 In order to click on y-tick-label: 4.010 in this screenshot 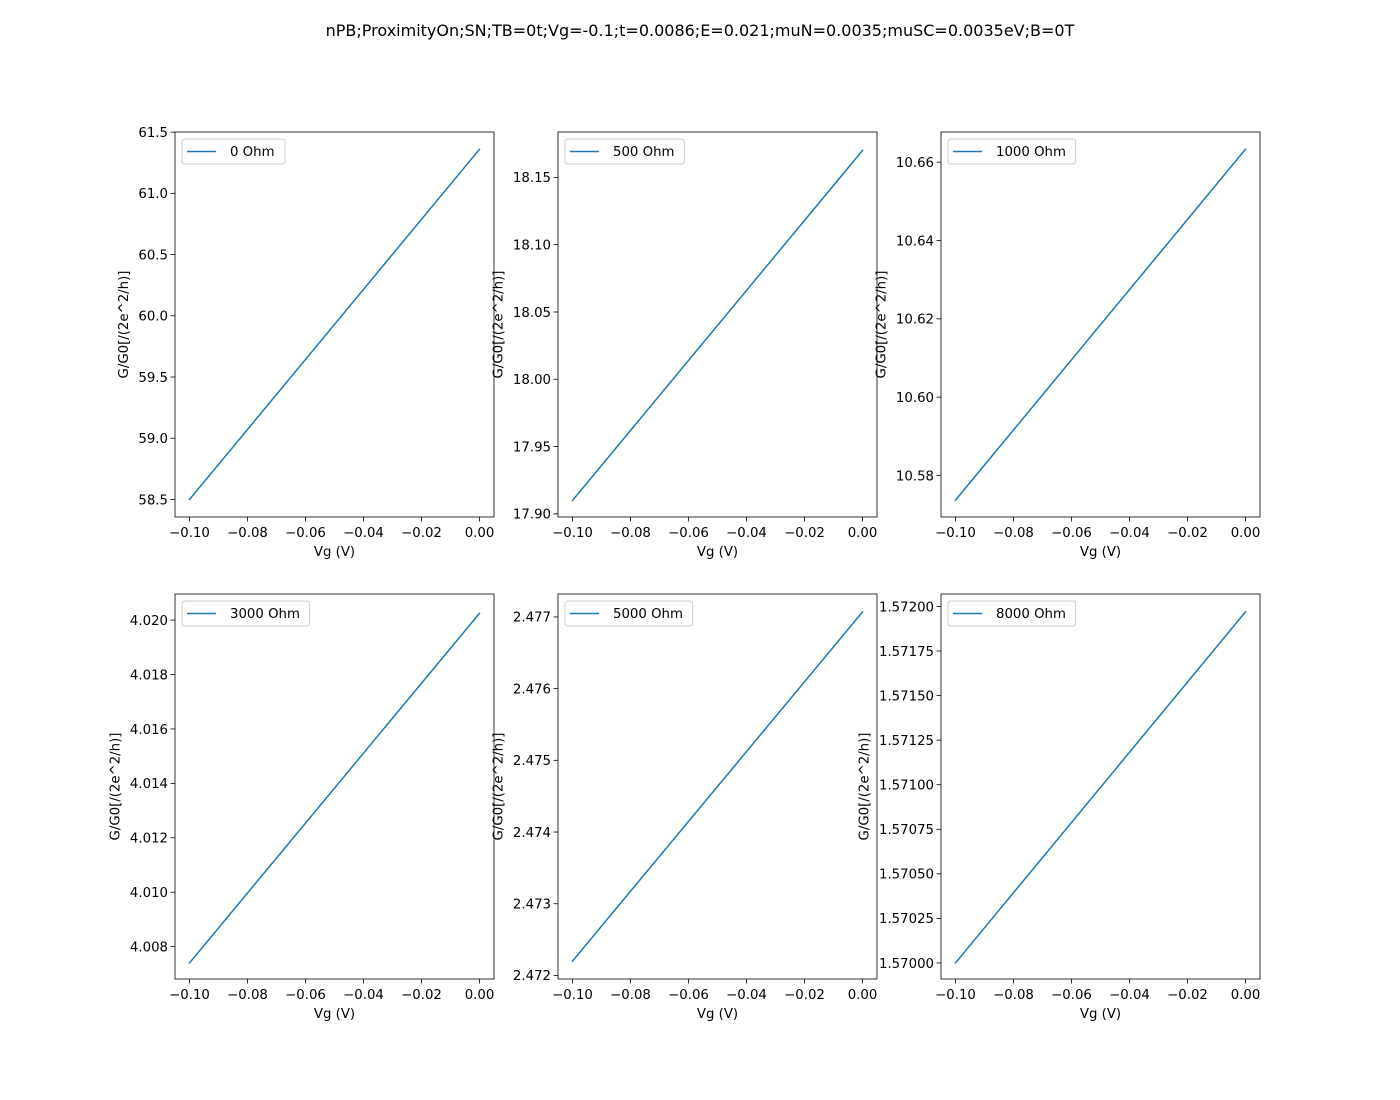, I will do `click(149, 893)`.